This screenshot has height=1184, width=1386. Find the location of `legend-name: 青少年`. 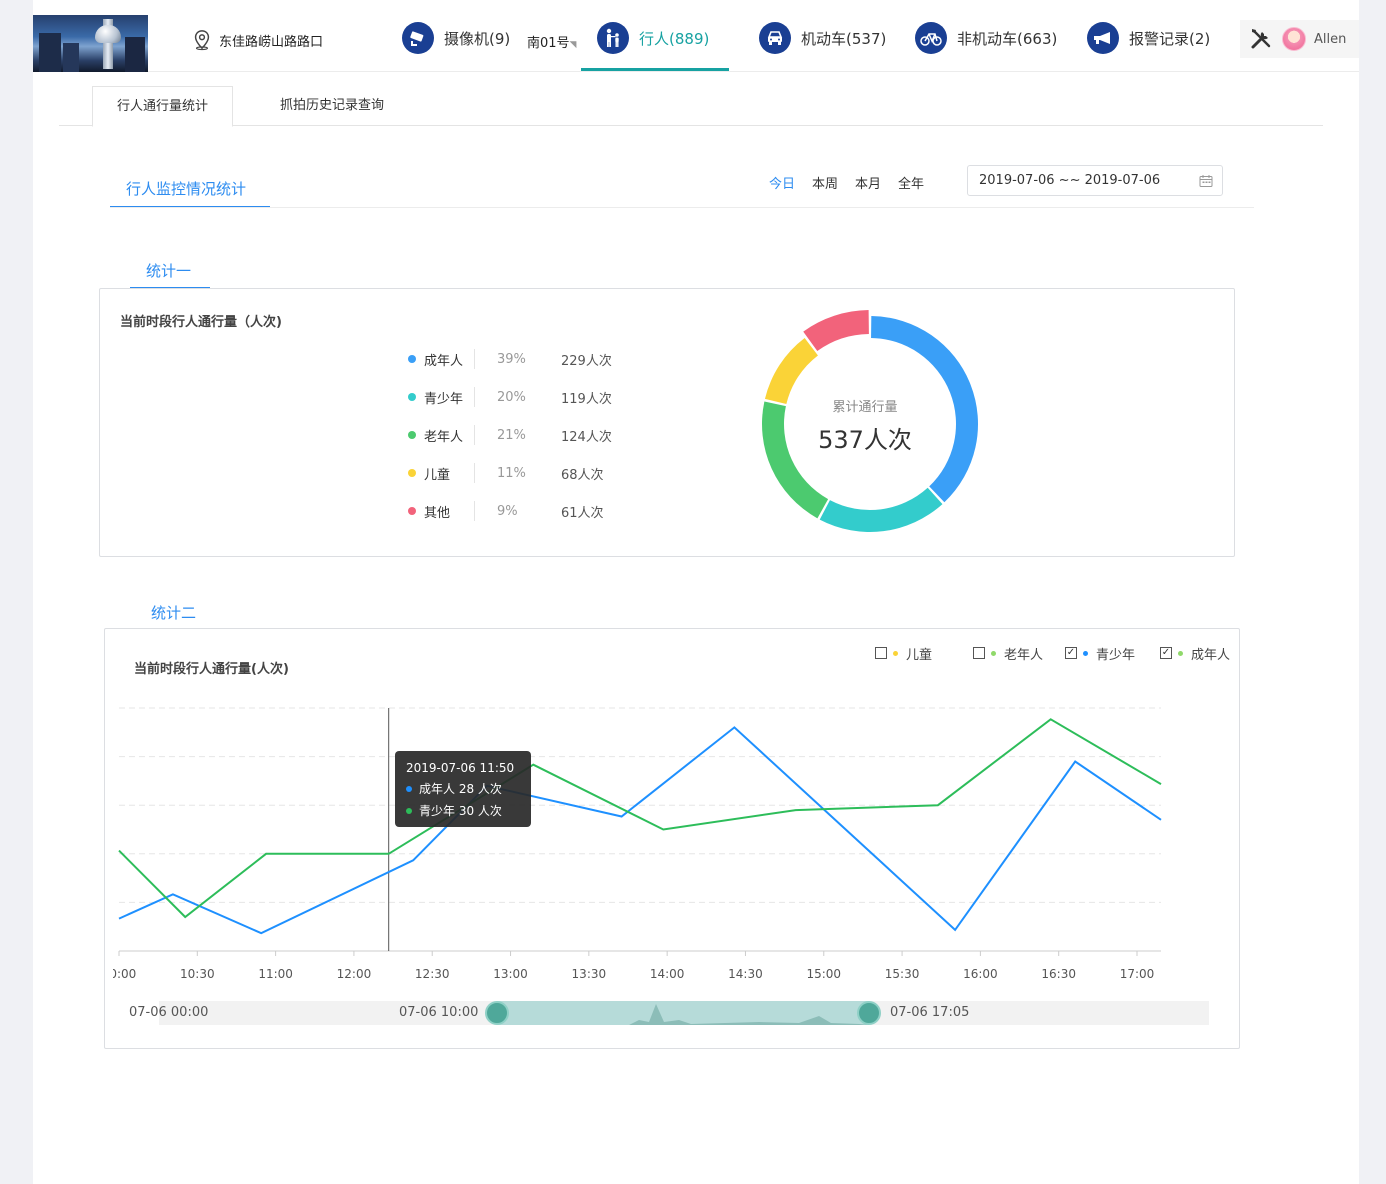

legend-name: 青少年 is located at coordinates (444, 399).